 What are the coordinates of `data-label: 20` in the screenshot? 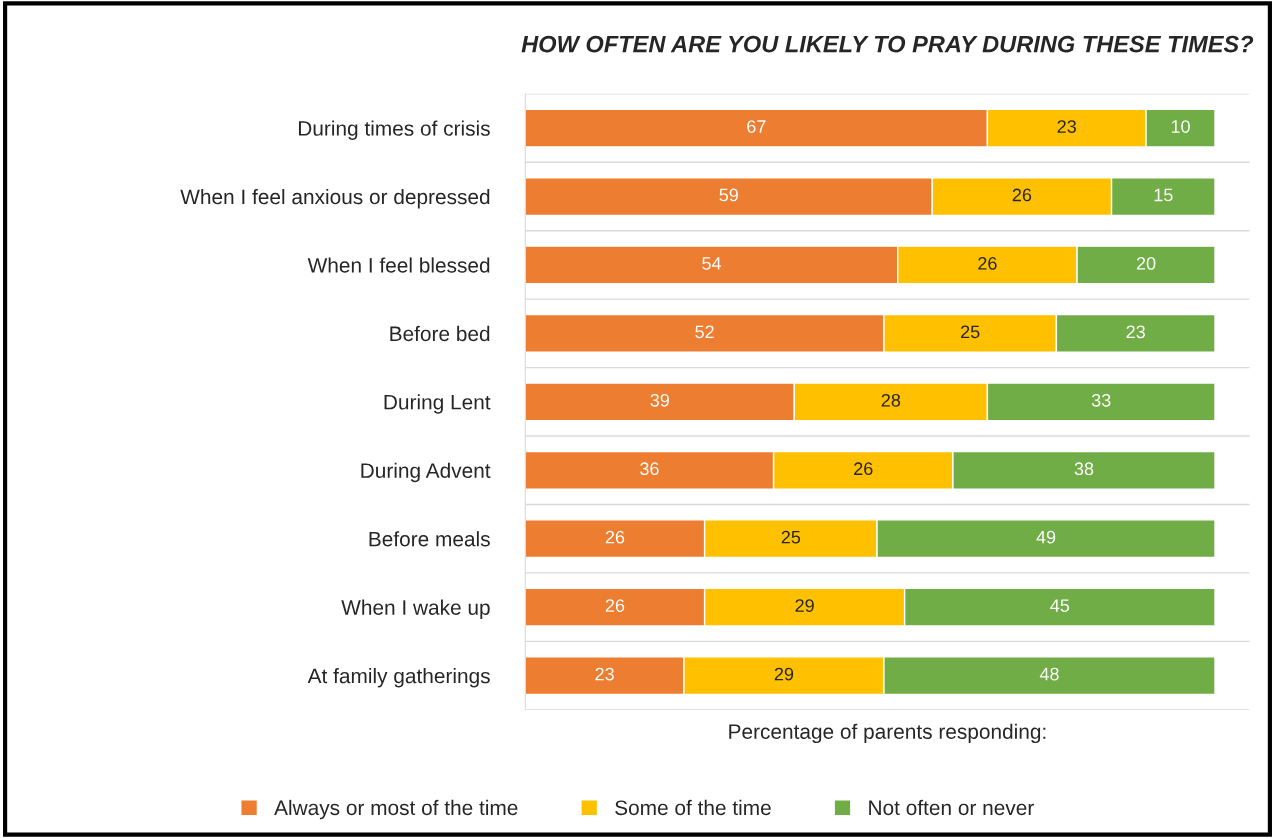 It's located at (1146, 263).